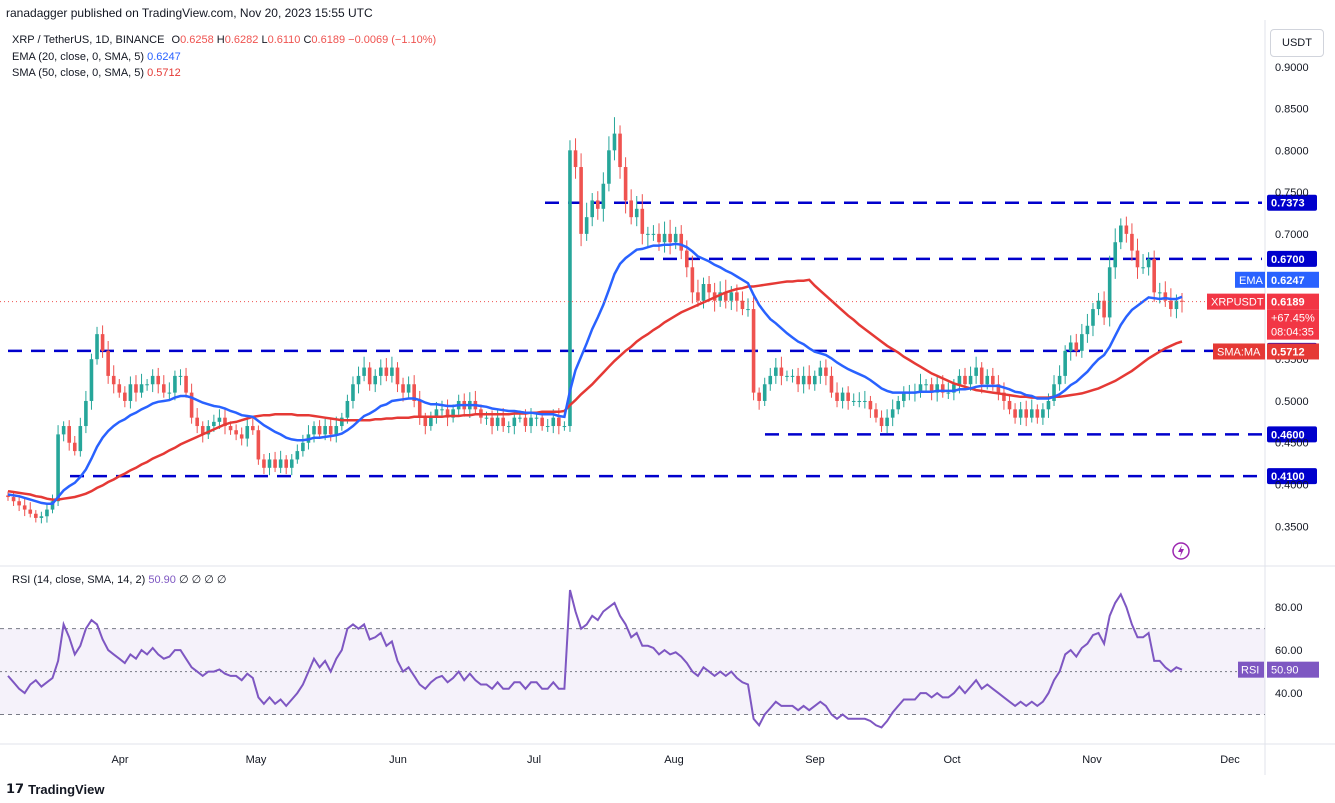  What do you see at coordinates (1293, 319) in the screenshot?
I see `price-change: +67.45%` at bounding box center [1293, 319].